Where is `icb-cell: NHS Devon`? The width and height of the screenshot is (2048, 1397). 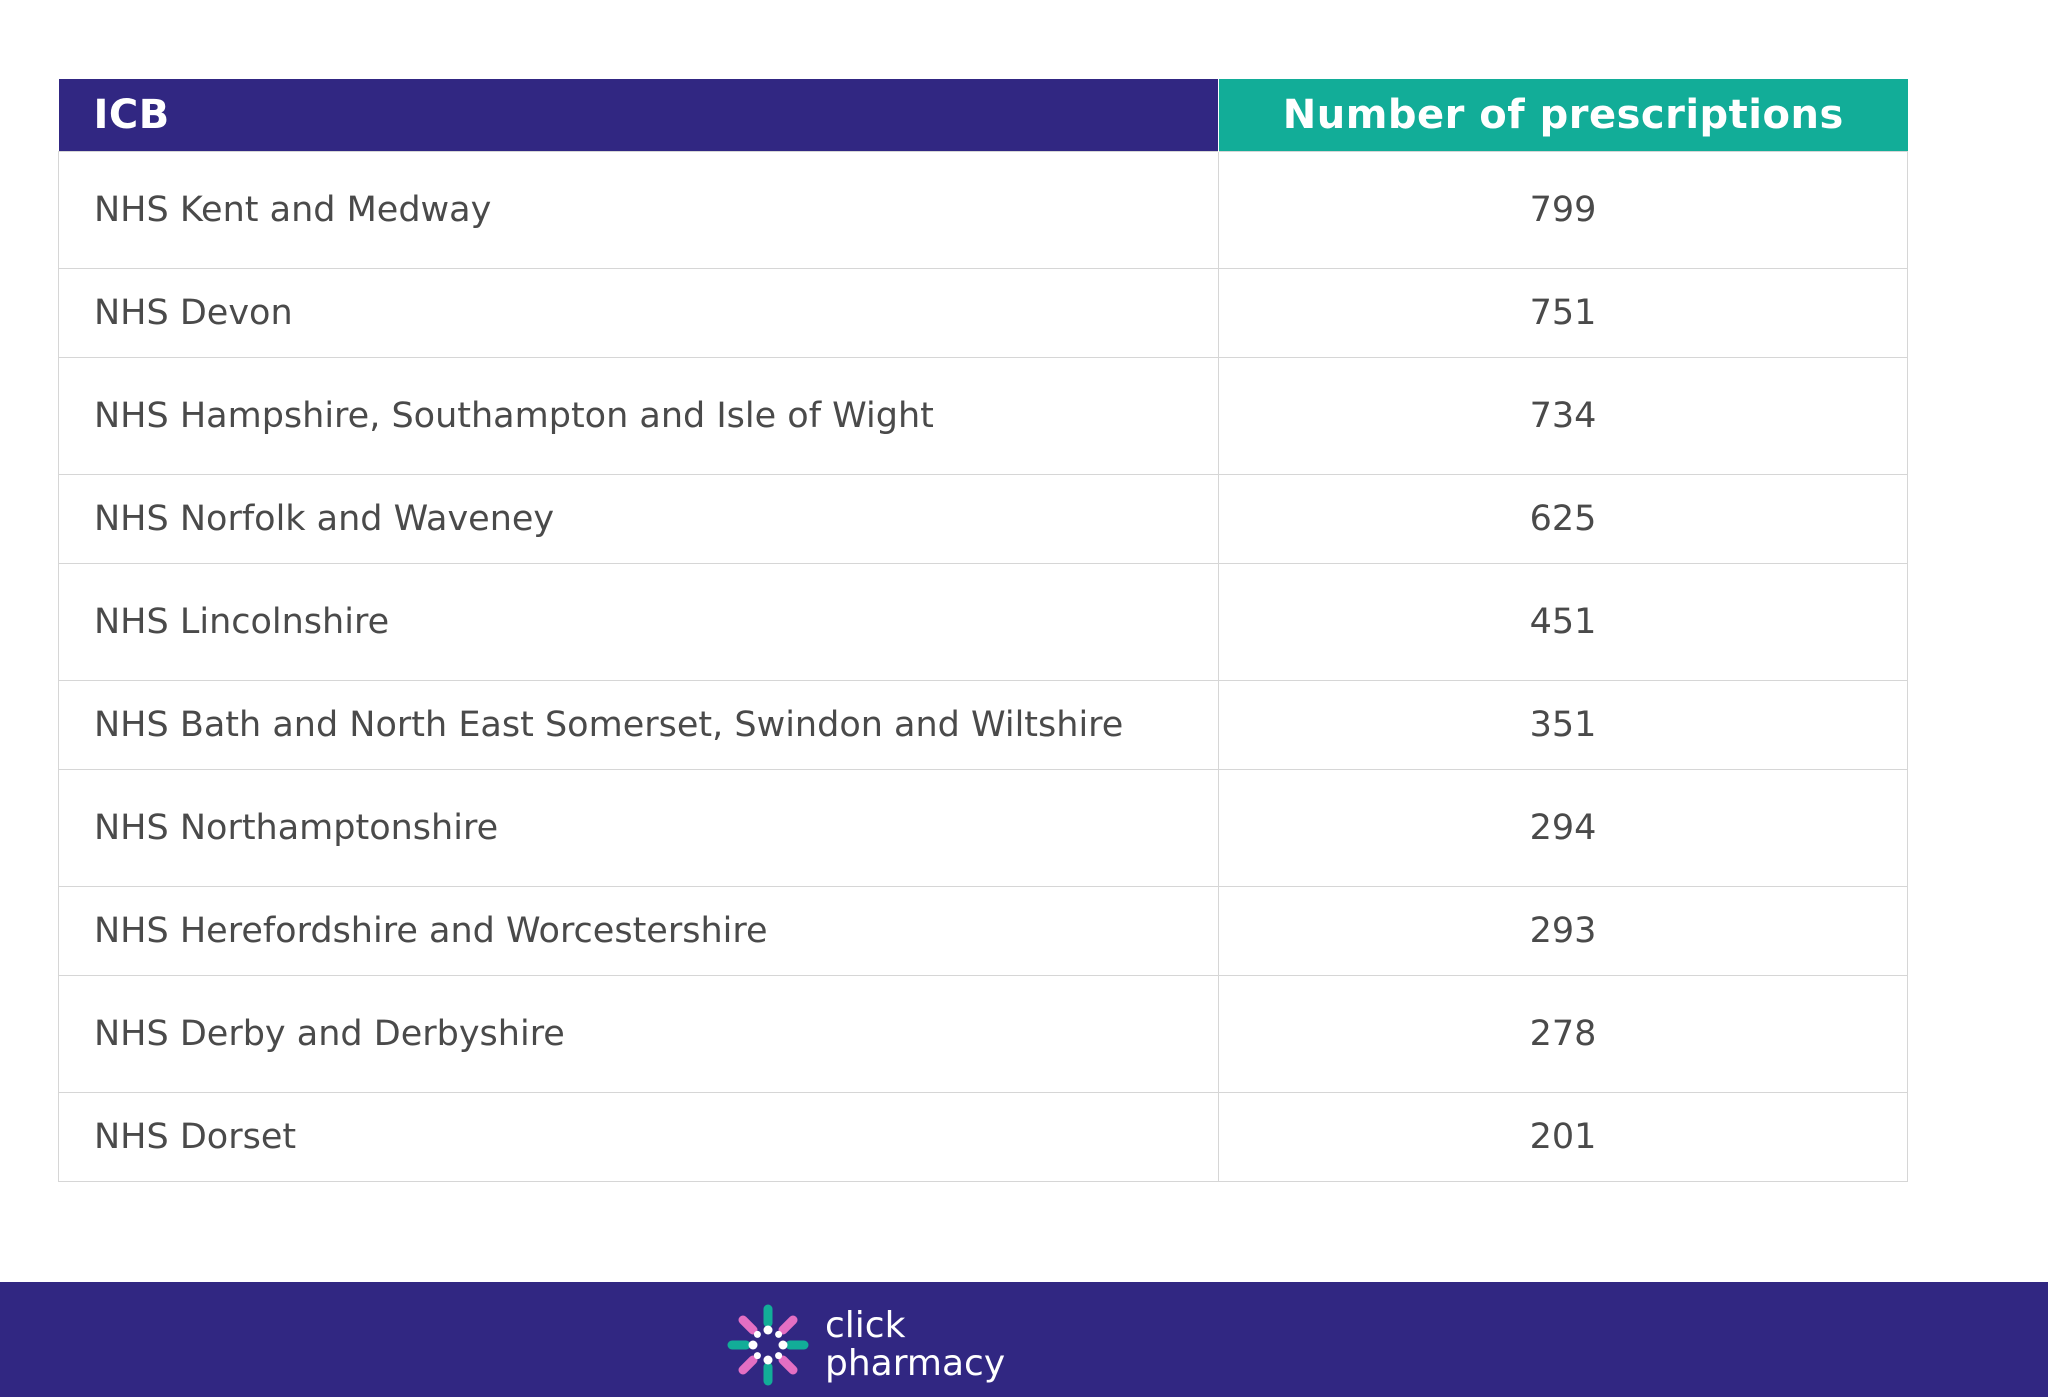
icb-cell: NHS Devon is located at coordinates (638, 313).